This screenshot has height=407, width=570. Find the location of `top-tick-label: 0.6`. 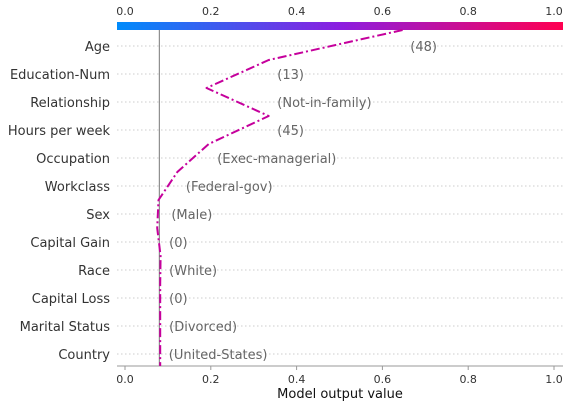

top-tick-label: 0.6 is located at coordinates (383, 11).